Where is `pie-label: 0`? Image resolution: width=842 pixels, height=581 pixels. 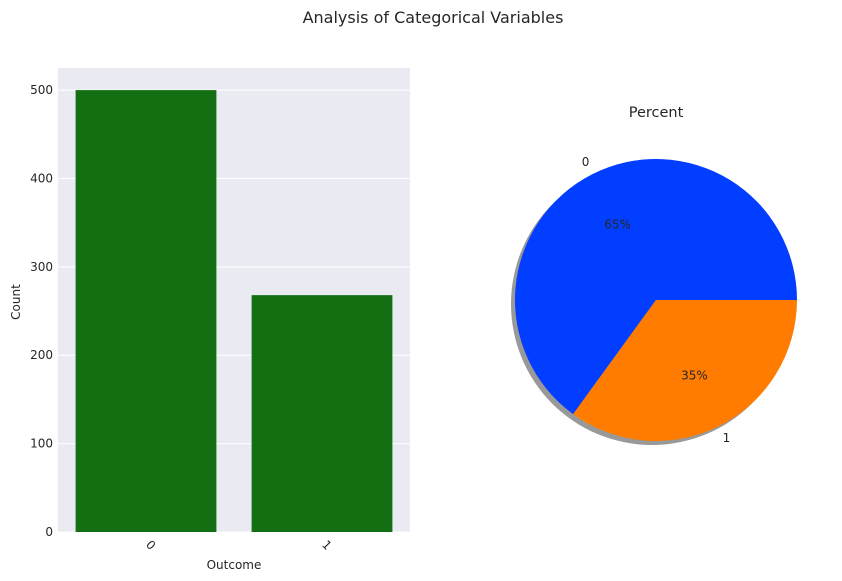 pie-label: 0 is located at coordinates (586, 162).